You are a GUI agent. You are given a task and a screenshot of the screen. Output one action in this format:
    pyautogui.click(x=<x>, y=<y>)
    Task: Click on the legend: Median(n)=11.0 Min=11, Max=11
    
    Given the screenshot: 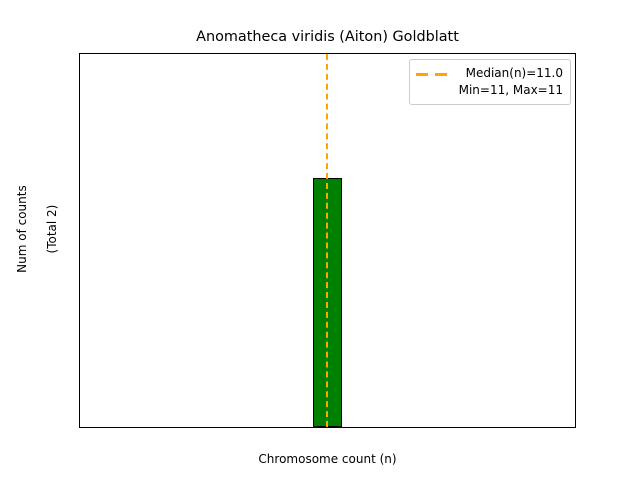 What is the action you would take?
    pyautogui.click(x=489, y=82)
    